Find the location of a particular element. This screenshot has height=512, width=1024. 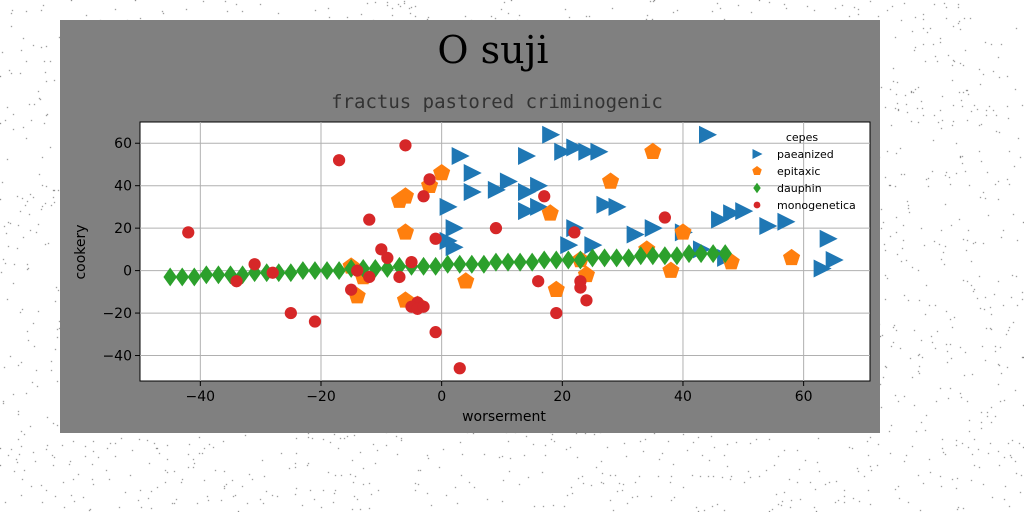

legend-label: dauphin is located at coordinates (799, 188).